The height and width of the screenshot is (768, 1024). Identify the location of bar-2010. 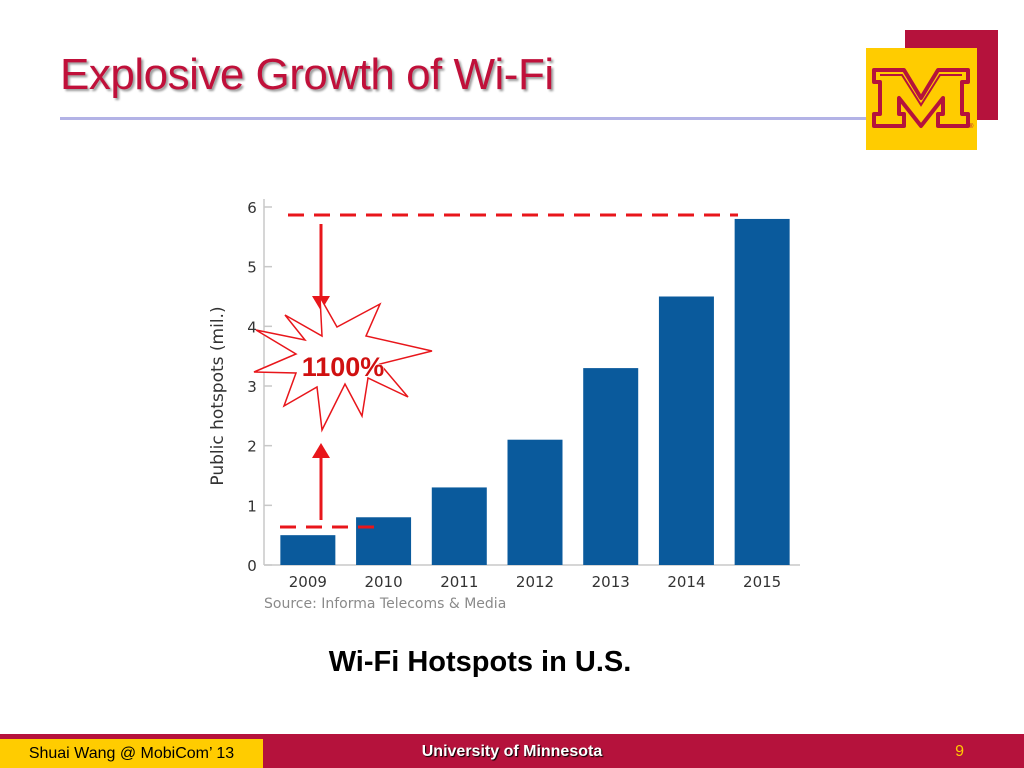
(384, 541).